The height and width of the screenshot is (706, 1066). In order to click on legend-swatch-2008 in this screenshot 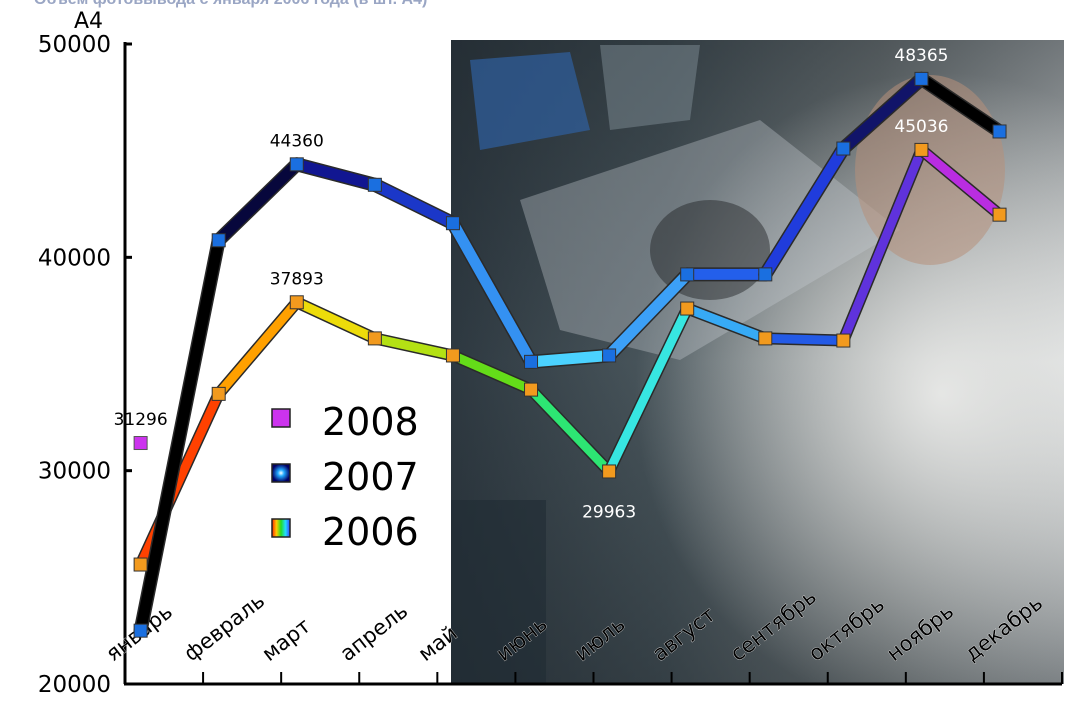, I will do `click(281, 418)`.